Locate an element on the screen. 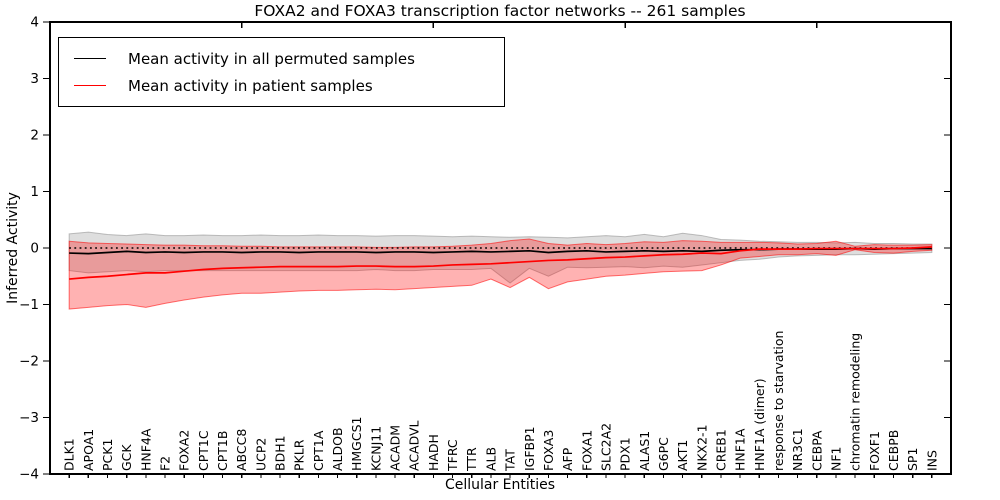  y-tick-label: 4 is located at coordinates (34, 23).